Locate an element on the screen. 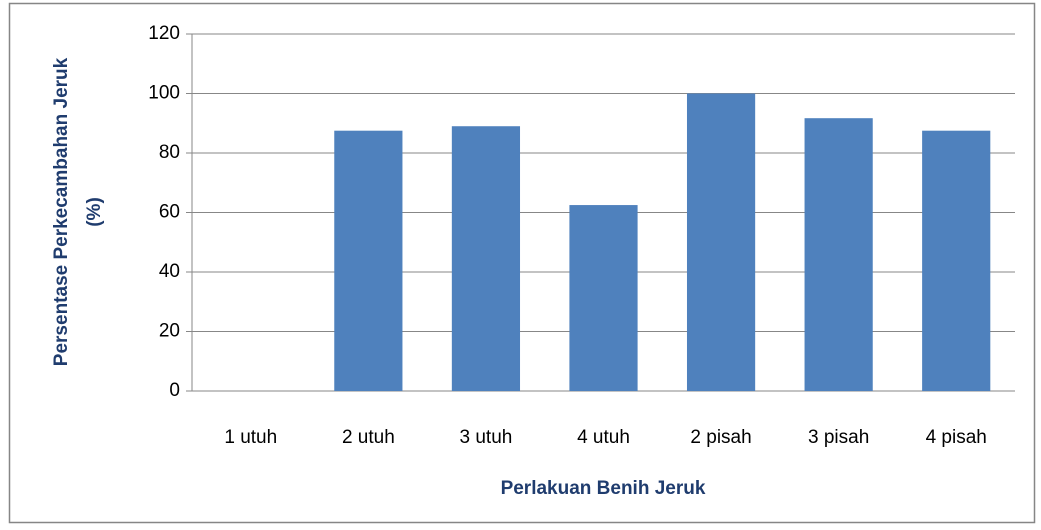 Image resolution: width=1041 pixels, height=530 pixels. y-axis-label-line: Persentase Perkecambahan Jeruk is located at coordinates (61, 211).